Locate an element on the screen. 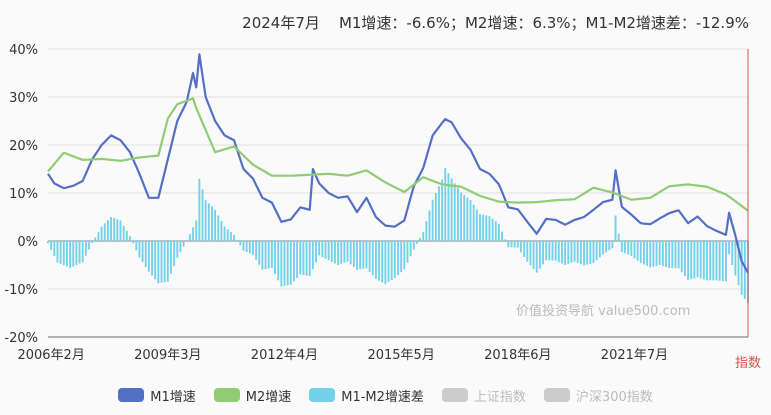  legend-label-diff: M1-M2增速差 is located at coordinates (382, 397).